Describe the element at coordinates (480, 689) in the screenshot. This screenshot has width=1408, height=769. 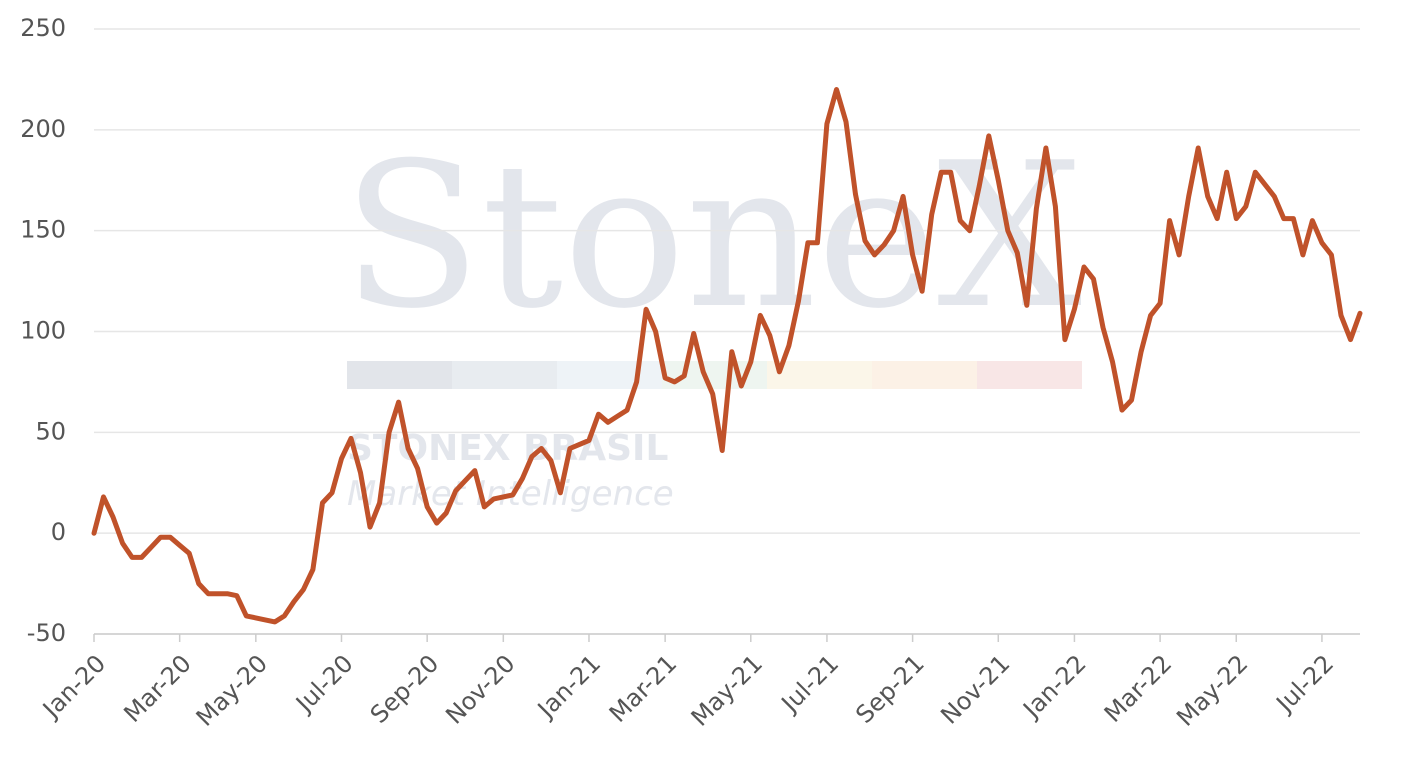
I see `x-tick-label: Nov-20` at that location.